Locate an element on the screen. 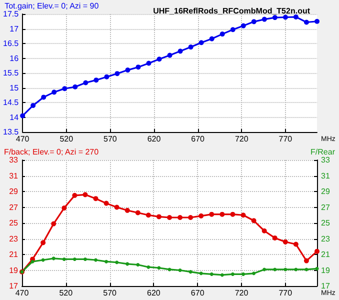 Image resolution: width=339 pixels, height=300 pixels. y-axis-title: F/back; Elev.= 0; Azi = 270 is located at coordinates (52, 152).